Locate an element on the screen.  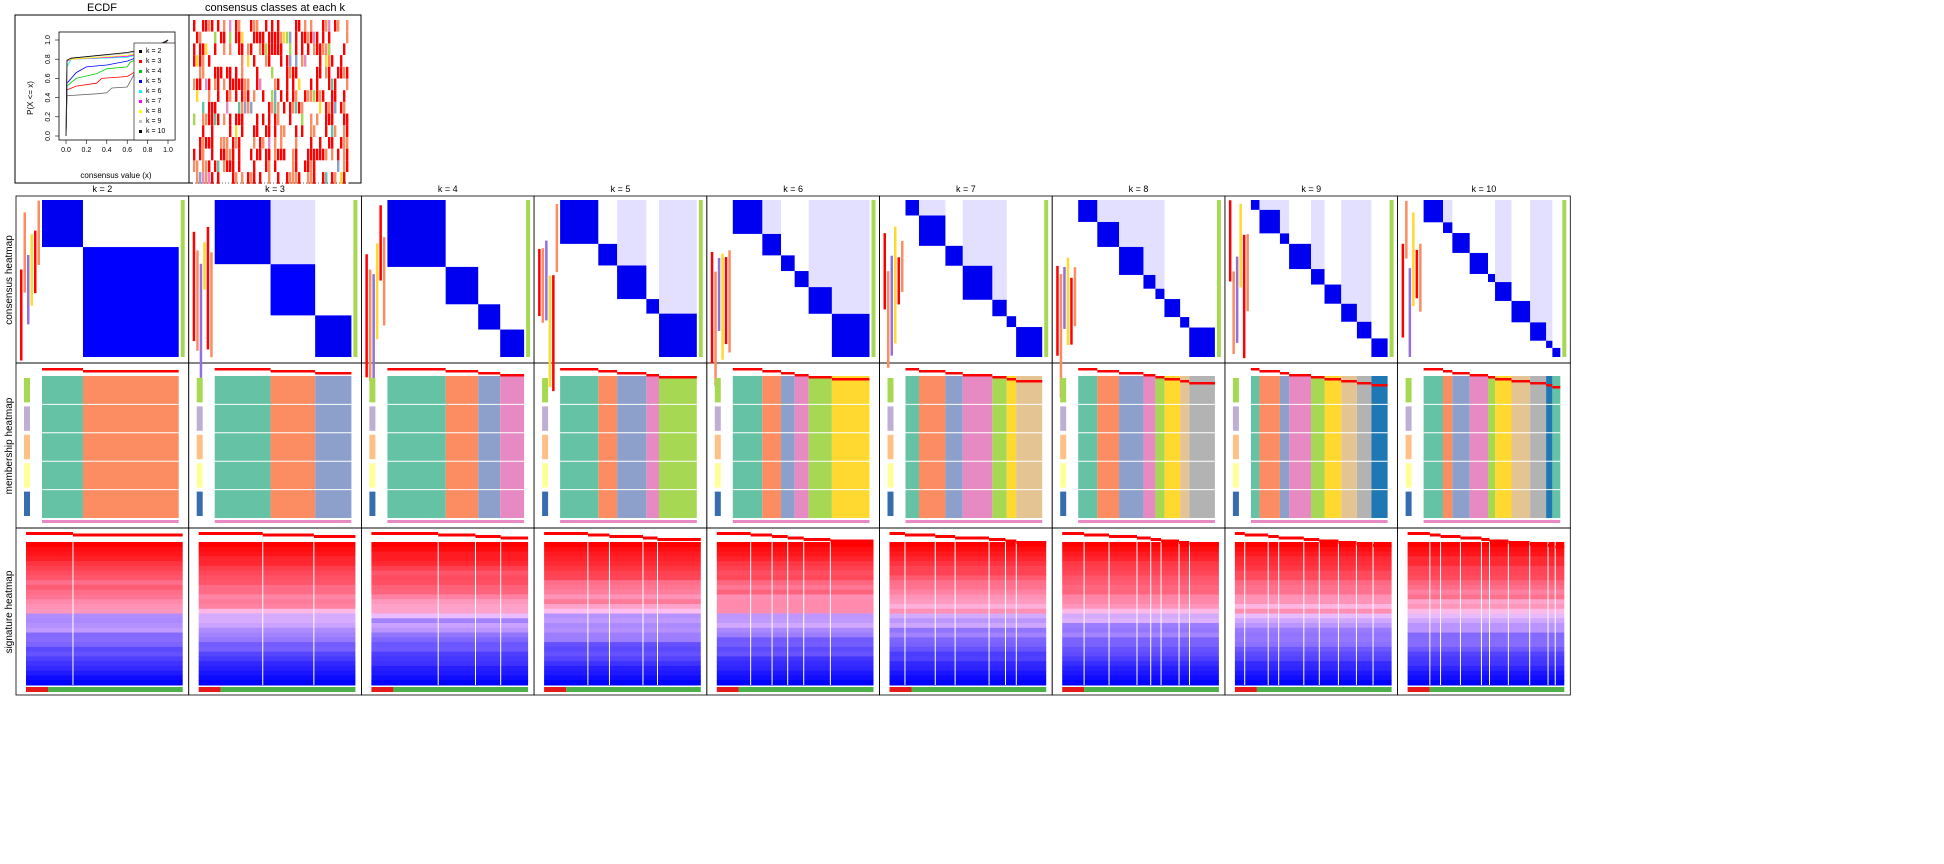
class-annotation is located at coordinates (1046, 278).